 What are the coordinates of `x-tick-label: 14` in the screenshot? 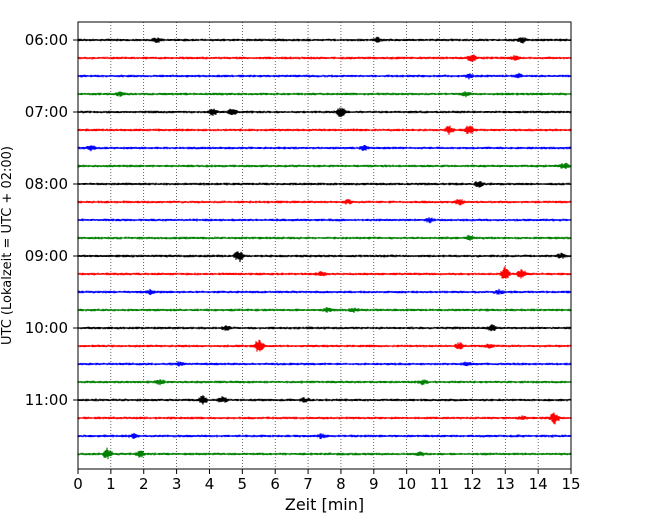 It's located at (538, 484).